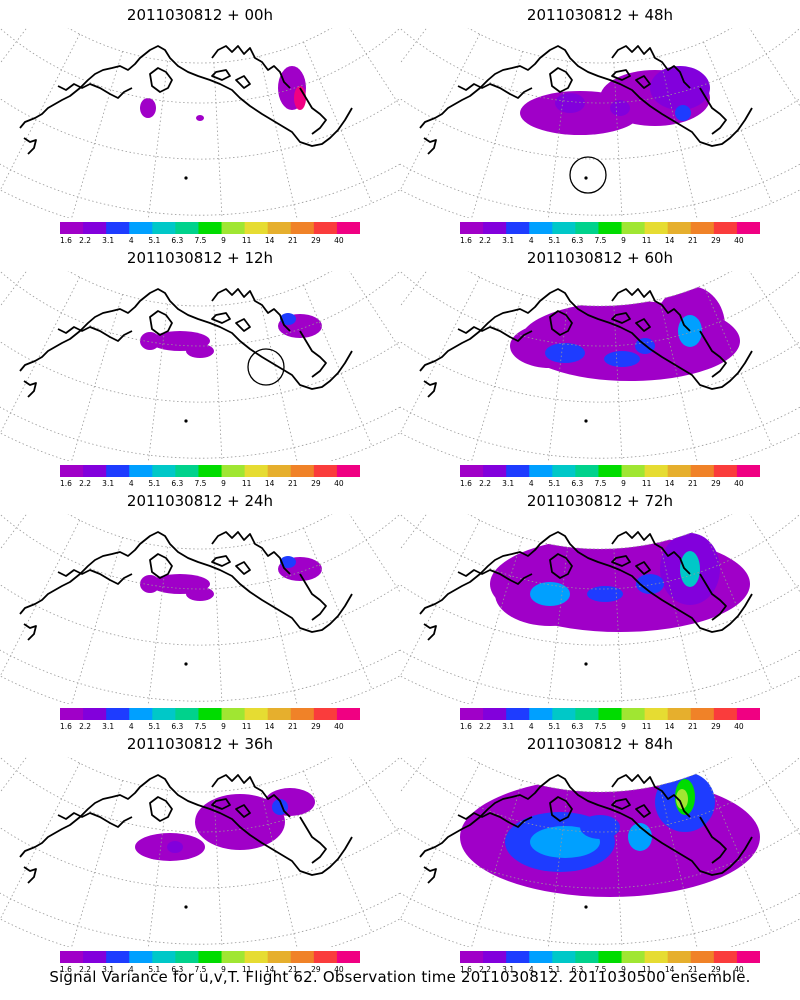 The height and width of the screenshot is (1000, 800). I want to click on colorbar-labels: 1.6 2.2 3.1 4 5.1 6.3 7.5 9 11 14 21 29 40, so click(610, 727).